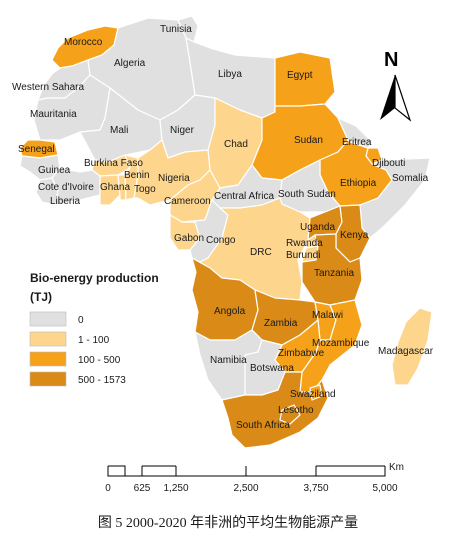 The width and height of the screenshot is (456, 545). What do you see at coordinates (119, 130) in the screenshot?
I see `label-mali: Mali` at bounding box center [119, 130].